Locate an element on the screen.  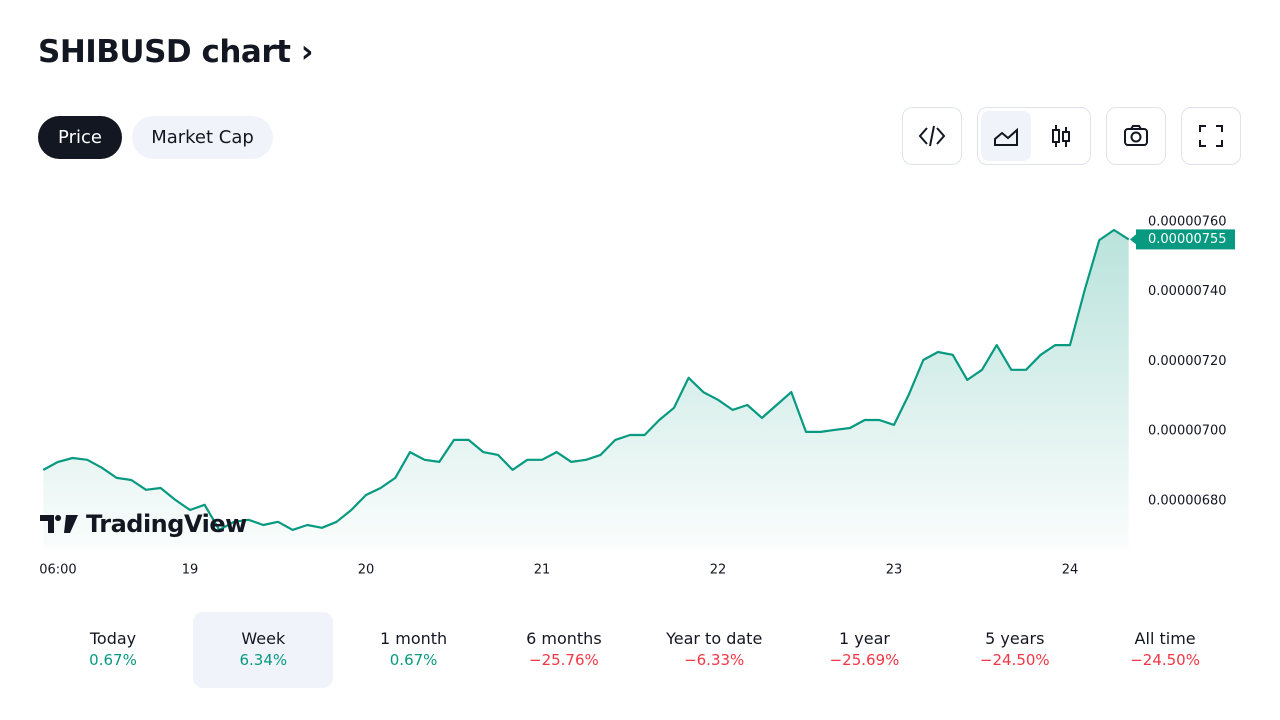
embed-button is located at coordinates (932, 136).